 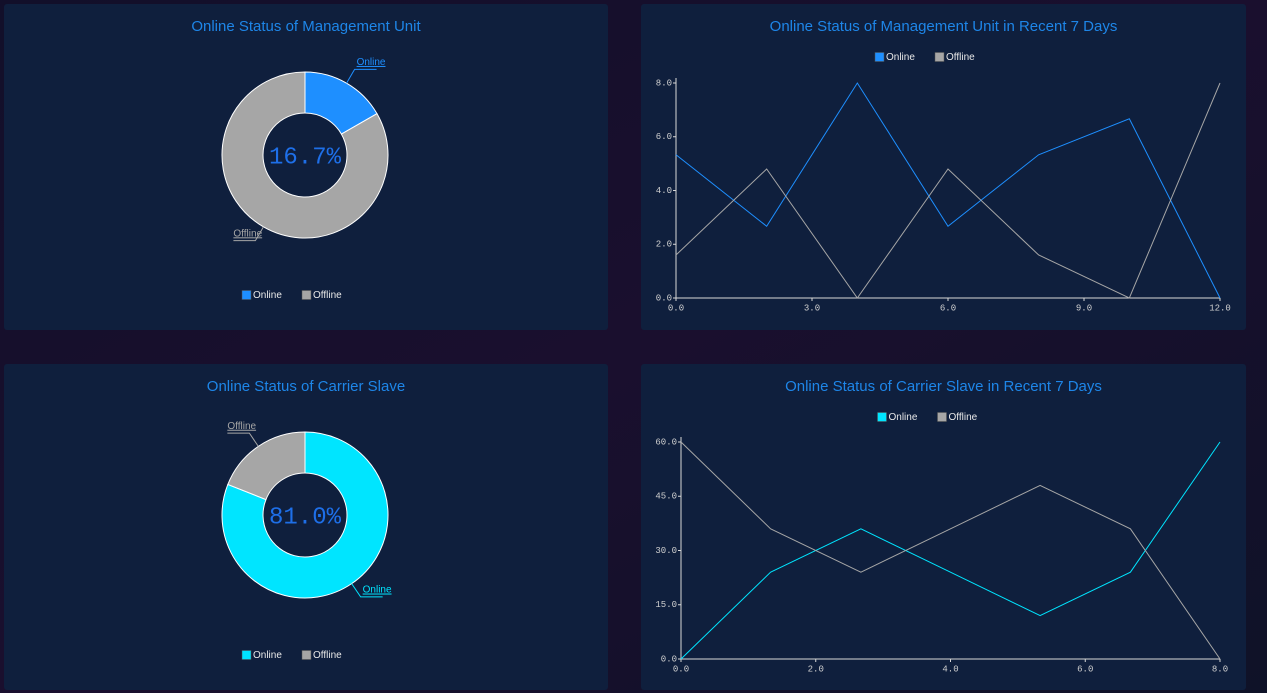 What do you see at coordinates (816, 669) in the screenshot?
I see `x-tick-label: 2.0` at bounding box center [816, 669].